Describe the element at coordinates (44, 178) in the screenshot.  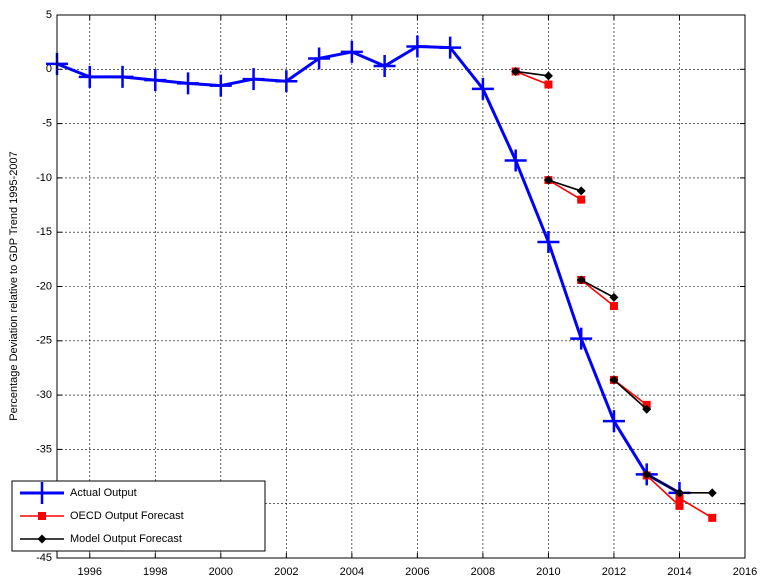
I see `y-tick-label: -10` at that location.